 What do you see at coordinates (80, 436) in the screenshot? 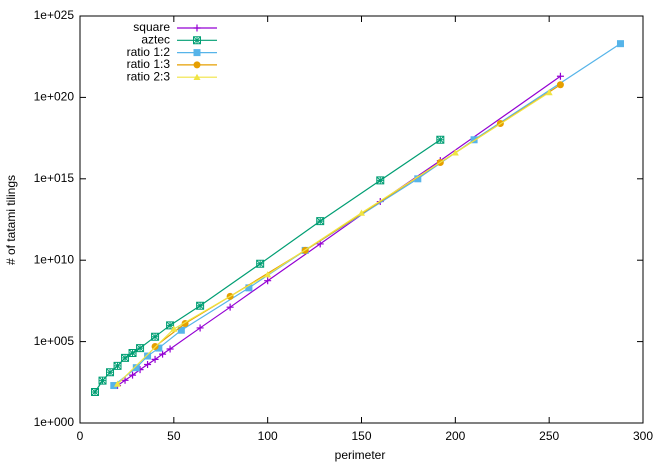
I see `x-tick-label: 0` at bounding box center [80, 436].